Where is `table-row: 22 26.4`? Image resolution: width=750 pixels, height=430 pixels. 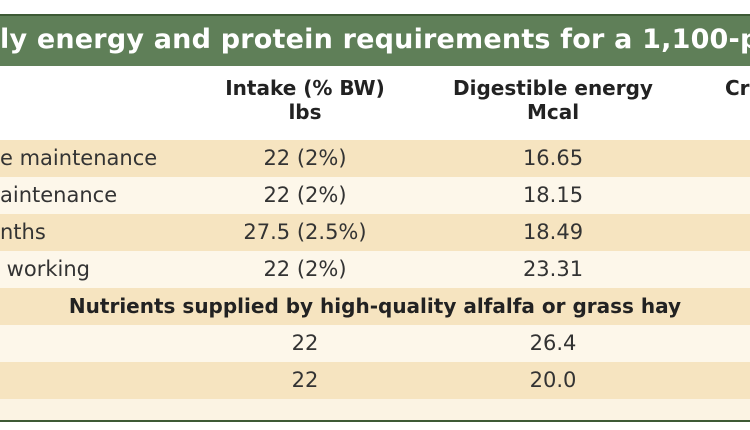
table-row: 22 26.4 is located at coordinates (375, 343).